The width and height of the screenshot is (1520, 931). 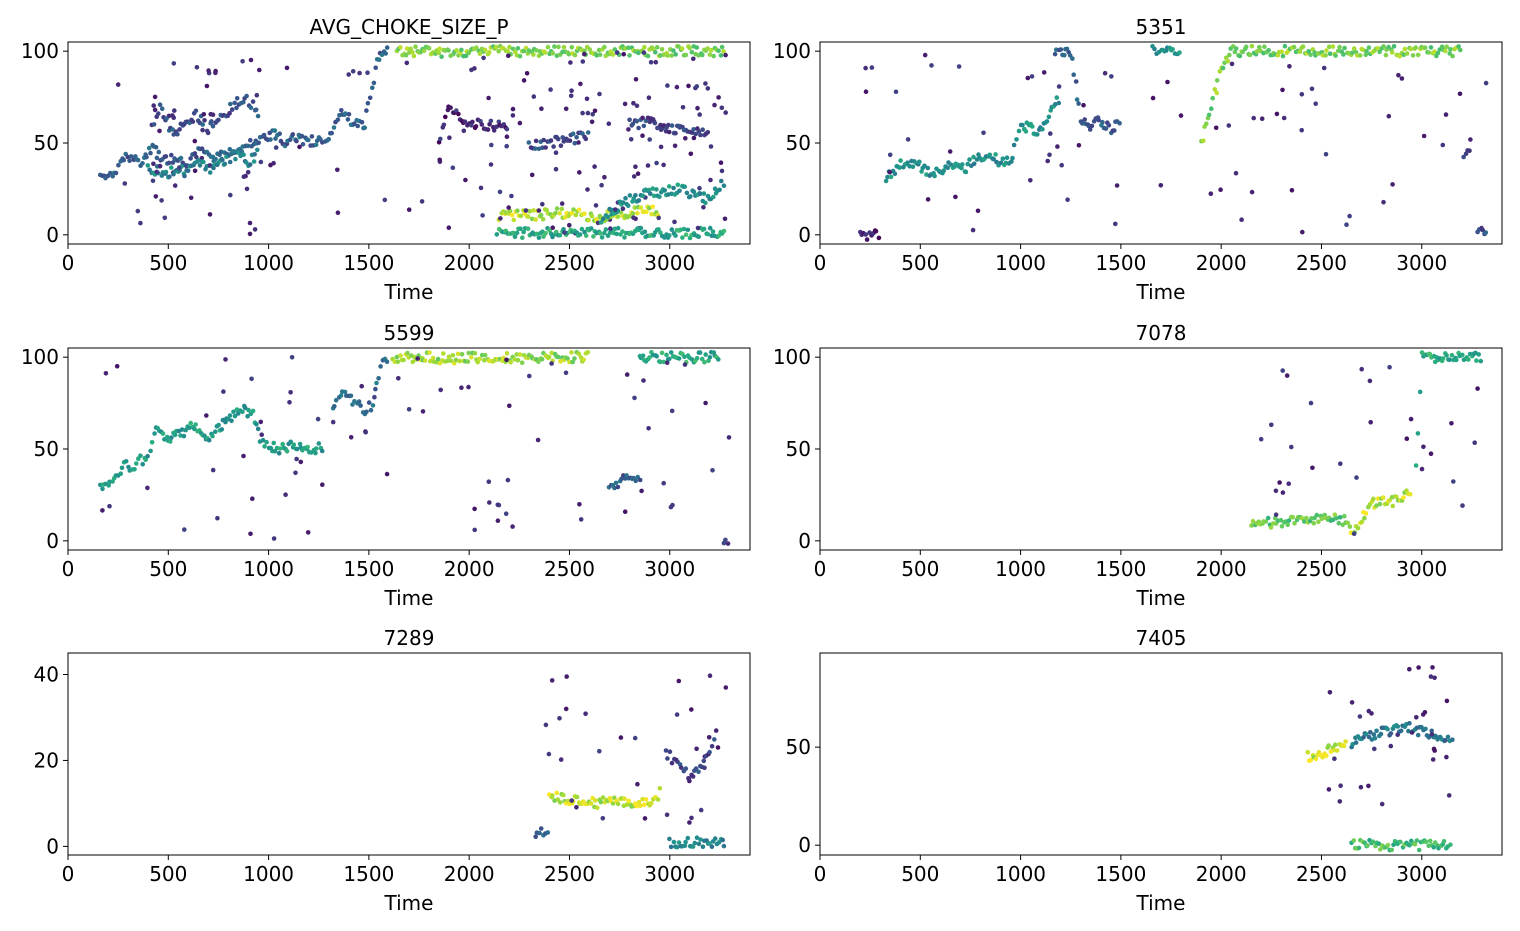 I want to click on x-tick-label: 500, so click(x=168, y=263).